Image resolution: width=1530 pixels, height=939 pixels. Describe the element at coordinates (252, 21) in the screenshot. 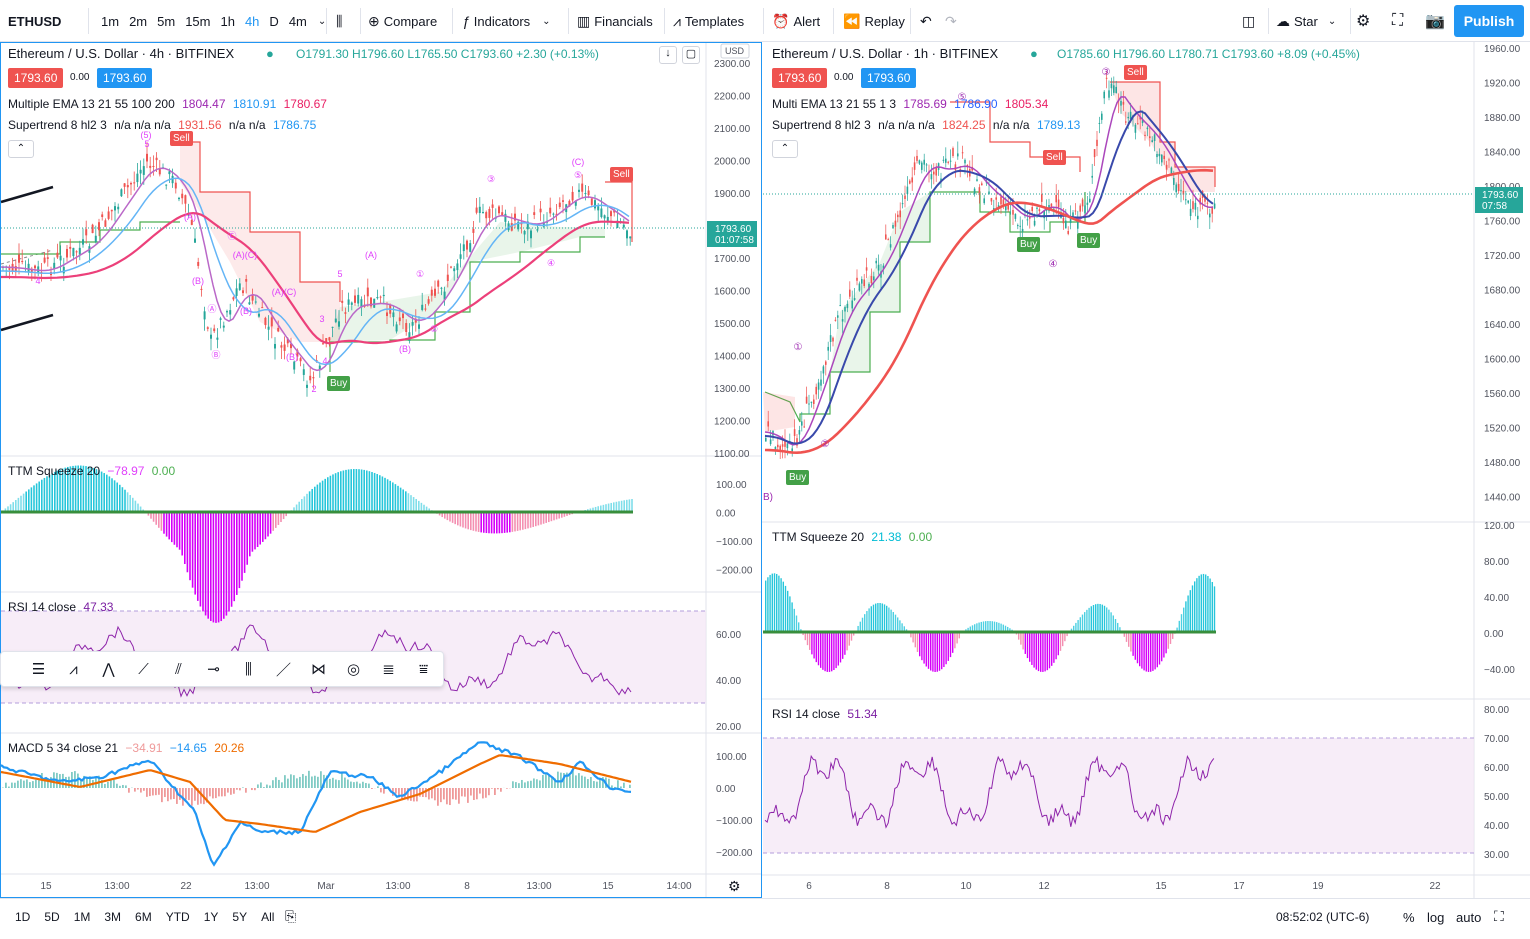

I see `interval-4h: 4h` at that location.